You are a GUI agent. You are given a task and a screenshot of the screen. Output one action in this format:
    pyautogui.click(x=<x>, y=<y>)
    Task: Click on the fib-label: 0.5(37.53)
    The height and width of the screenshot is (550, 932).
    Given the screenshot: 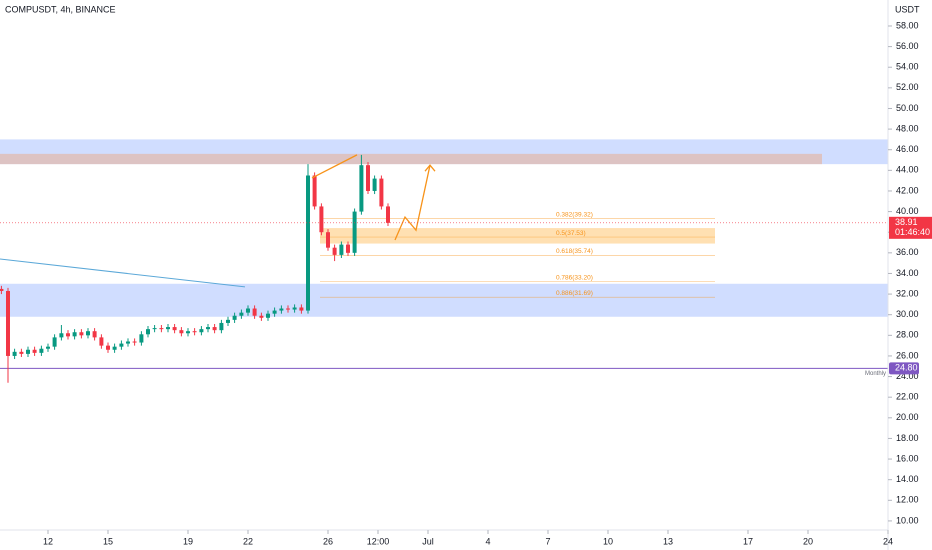 What is the action you would take?
    pyautogui.click(x=571, y=233)
    